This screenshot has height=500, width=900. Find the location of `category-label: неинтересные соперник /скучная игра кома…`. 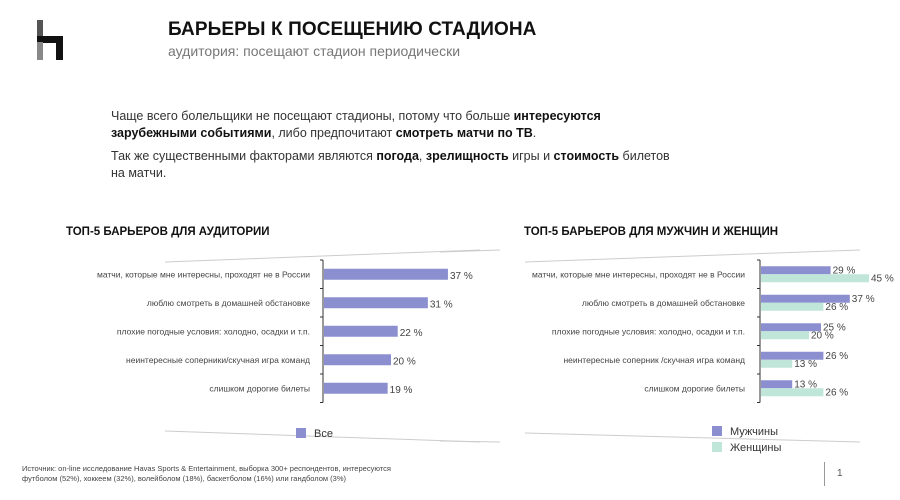

category-label: неинтересные соперник /скучная игра кома… is located at coordinates (654, 360).